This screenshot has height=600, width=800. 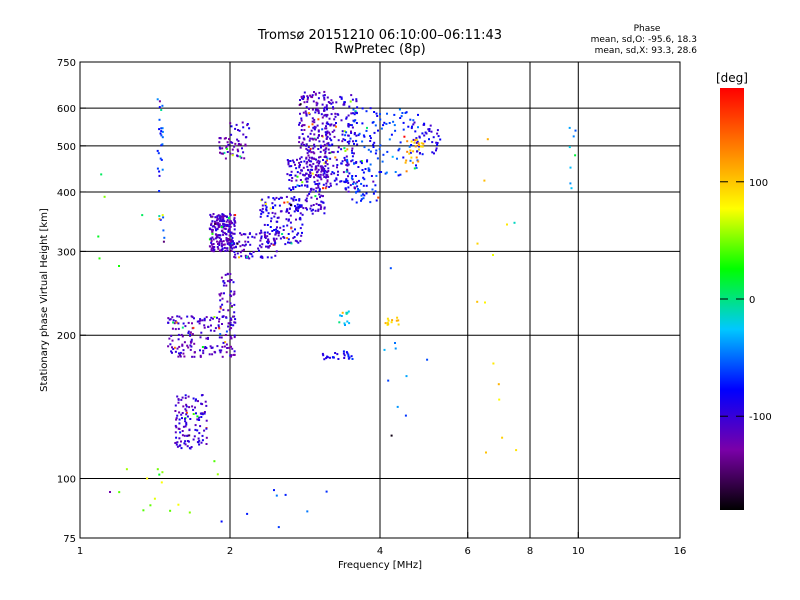 I want to click on y-tick-label: 750, so click(x=66, y=63).